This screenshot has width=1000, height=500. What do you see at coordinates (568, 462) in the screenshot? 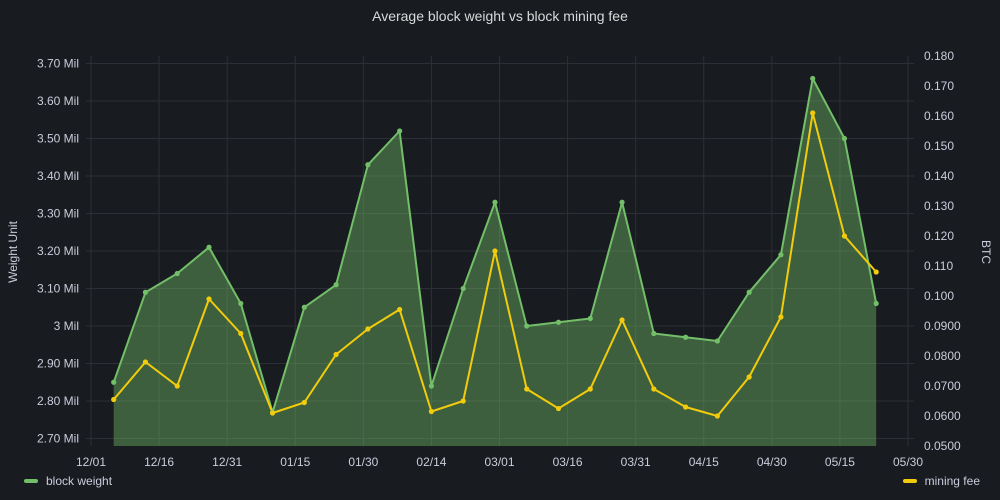
I see `x-tick-label: 03/16` at bounding box center [568, 462].